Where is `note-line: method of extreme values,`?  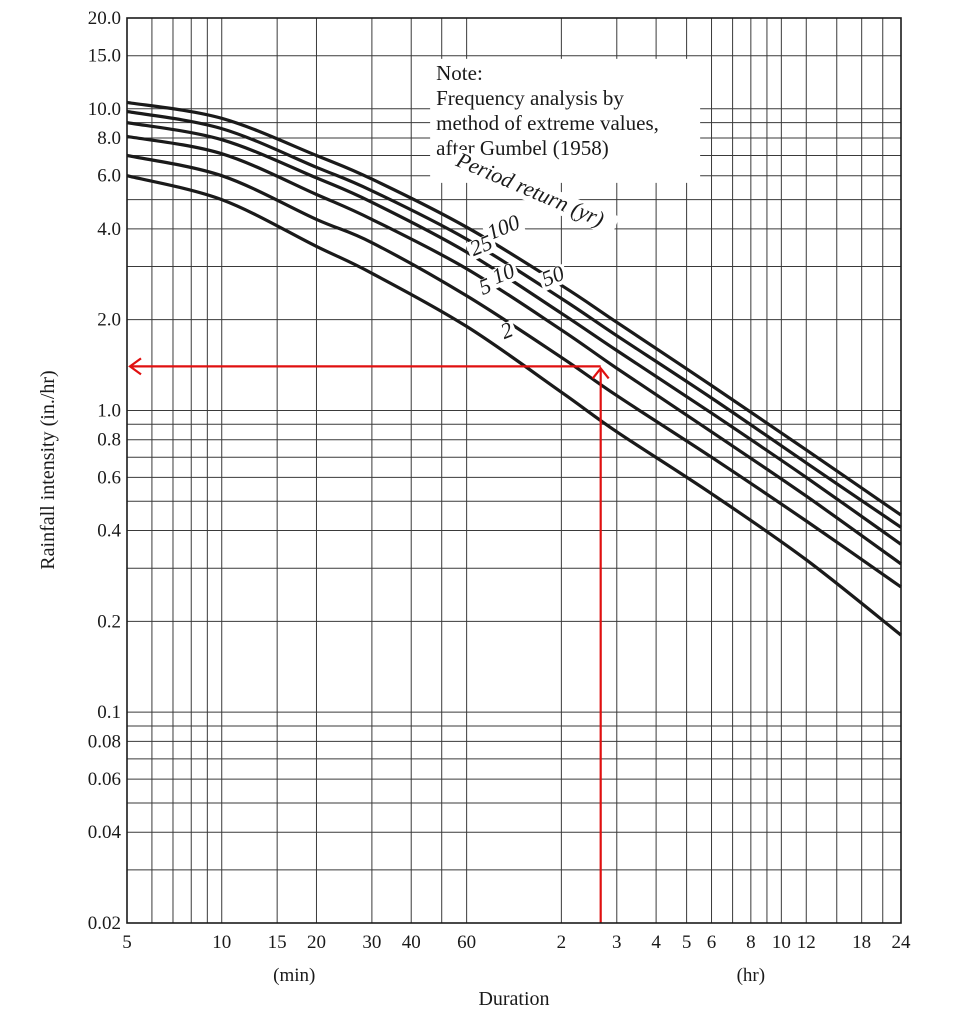 note-line: method of extreme values, is located at coordinates (547, 123).